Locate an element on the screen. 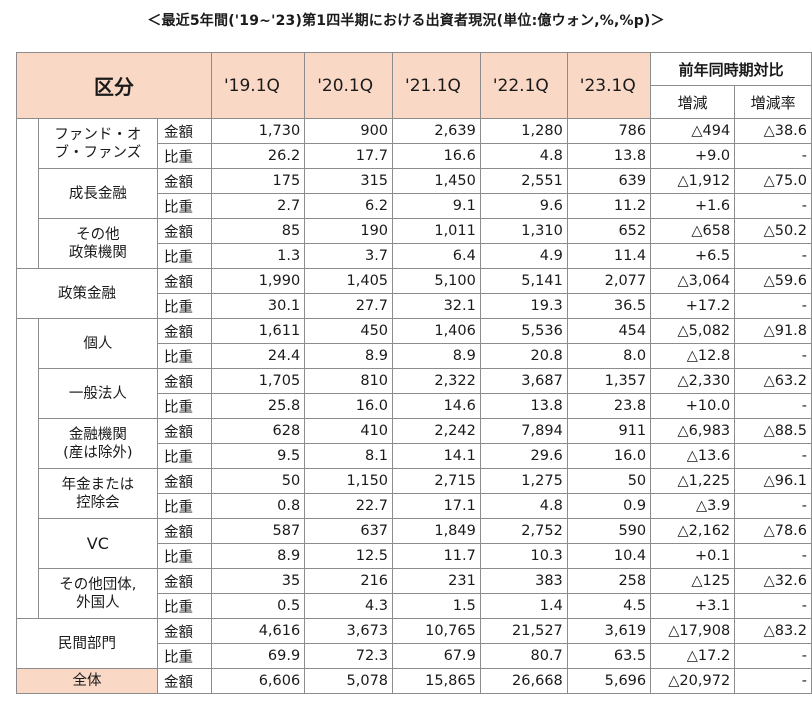 This screenshot has width=812, height=706. table-row: 個人 金額 1,611 450 1,406 5,536 454 △5,082 △91.8 is located at coordinates (414, 343).